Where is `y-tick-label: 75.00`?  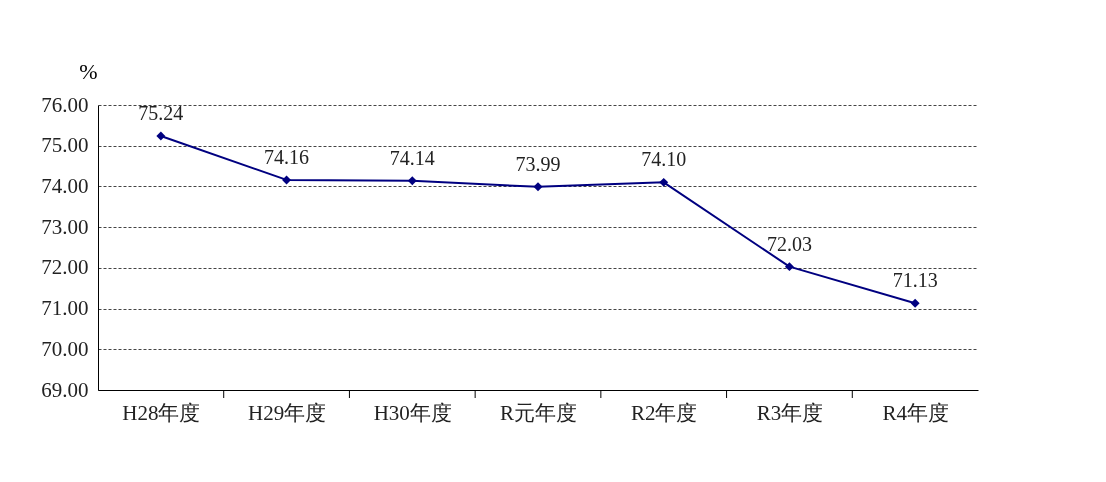
y-tick-label: 75.00 is located at coordinates (65, 145).